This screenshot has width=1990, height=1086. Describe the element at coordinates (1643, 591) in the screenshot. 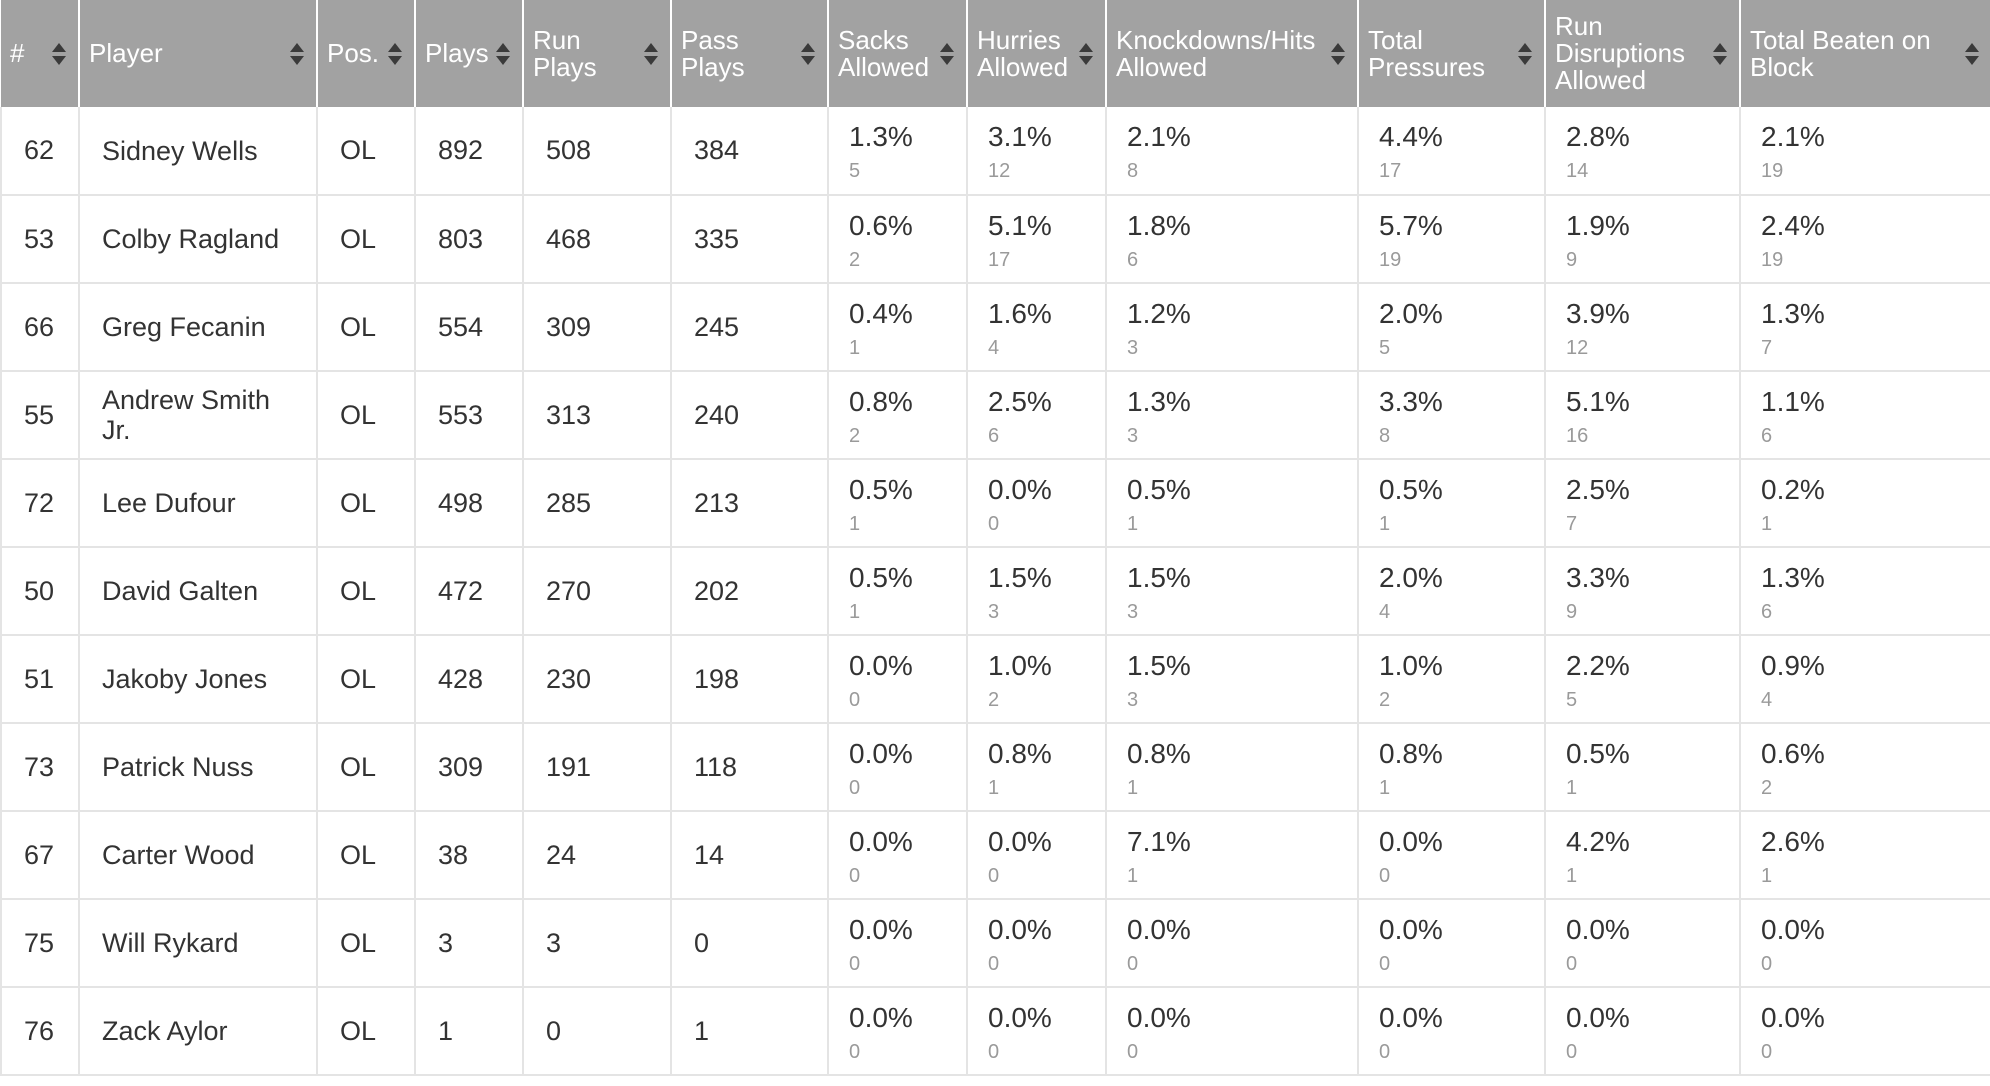

I see `cell-run-disruptions: 3.3% 9` at that location.